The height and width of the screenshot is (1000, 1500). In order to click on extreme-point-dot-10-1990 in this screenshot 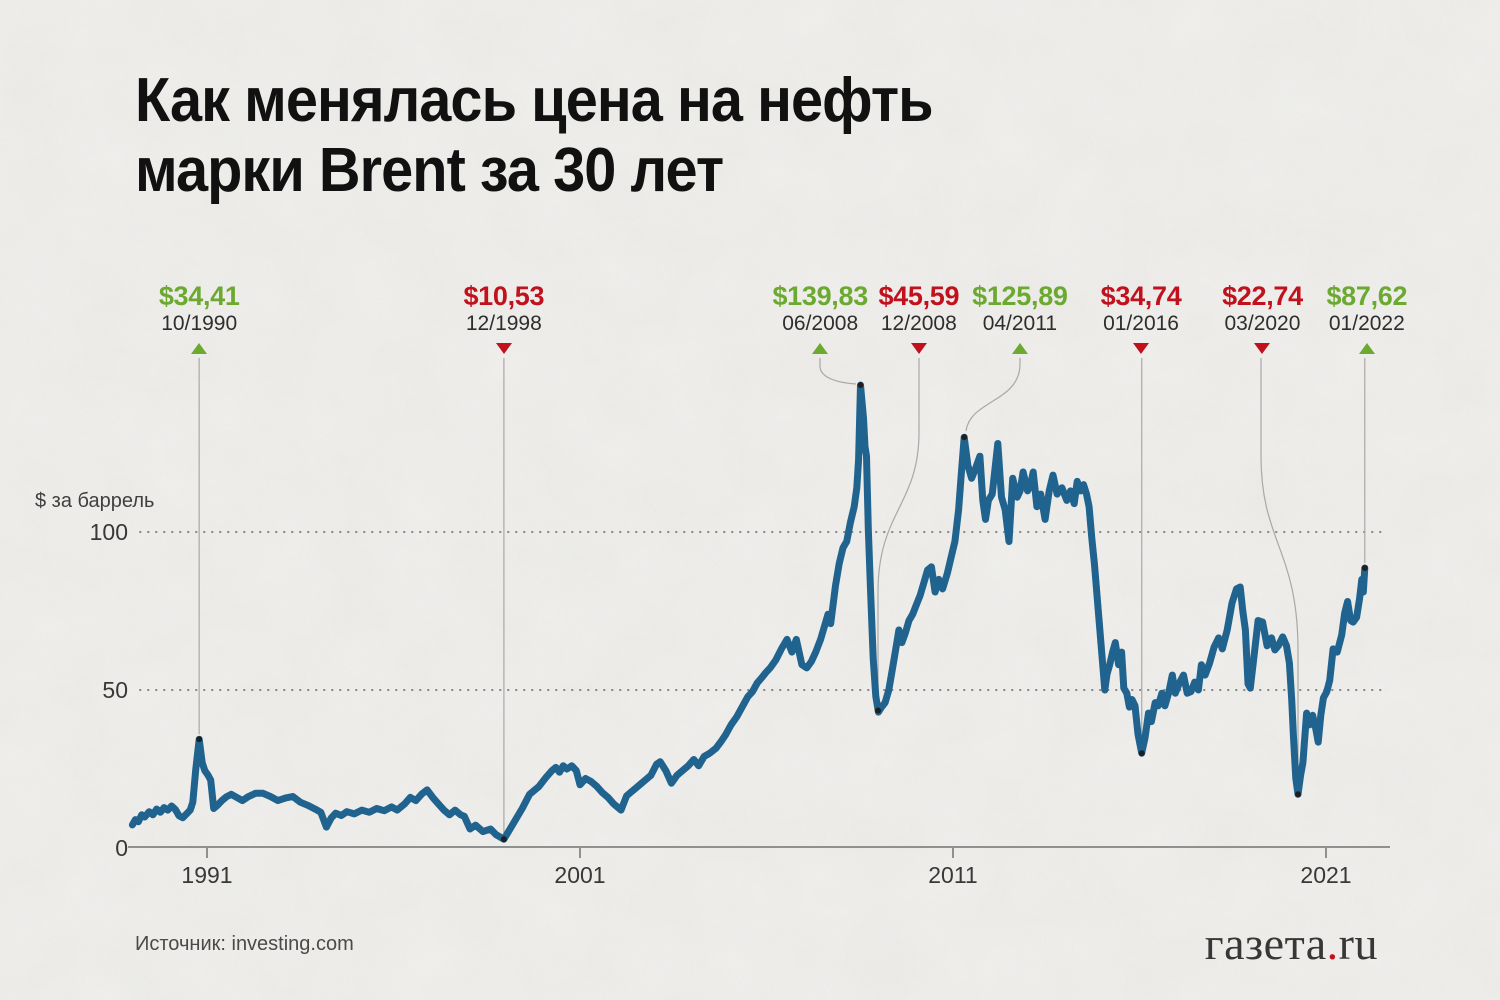, I will do `click(199, 739)`.